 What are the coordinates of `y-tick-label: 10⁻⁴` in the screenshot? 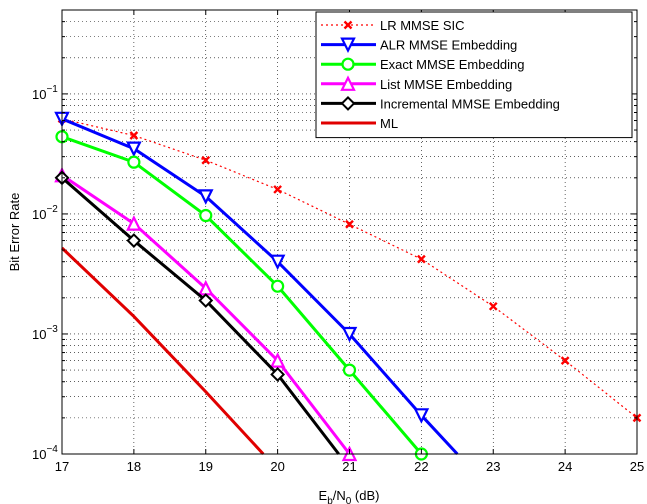 It's located at (45, 453).